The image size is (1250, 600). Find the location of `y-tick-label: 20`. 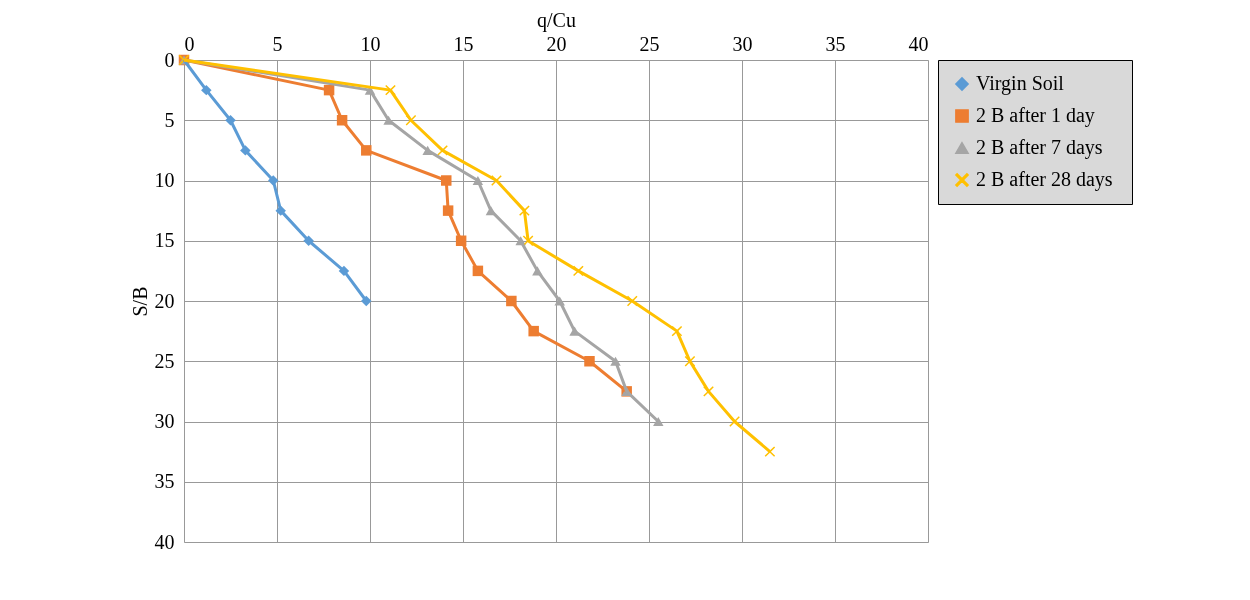

y-tick-label: 20 is located at coordinates (164, 300).